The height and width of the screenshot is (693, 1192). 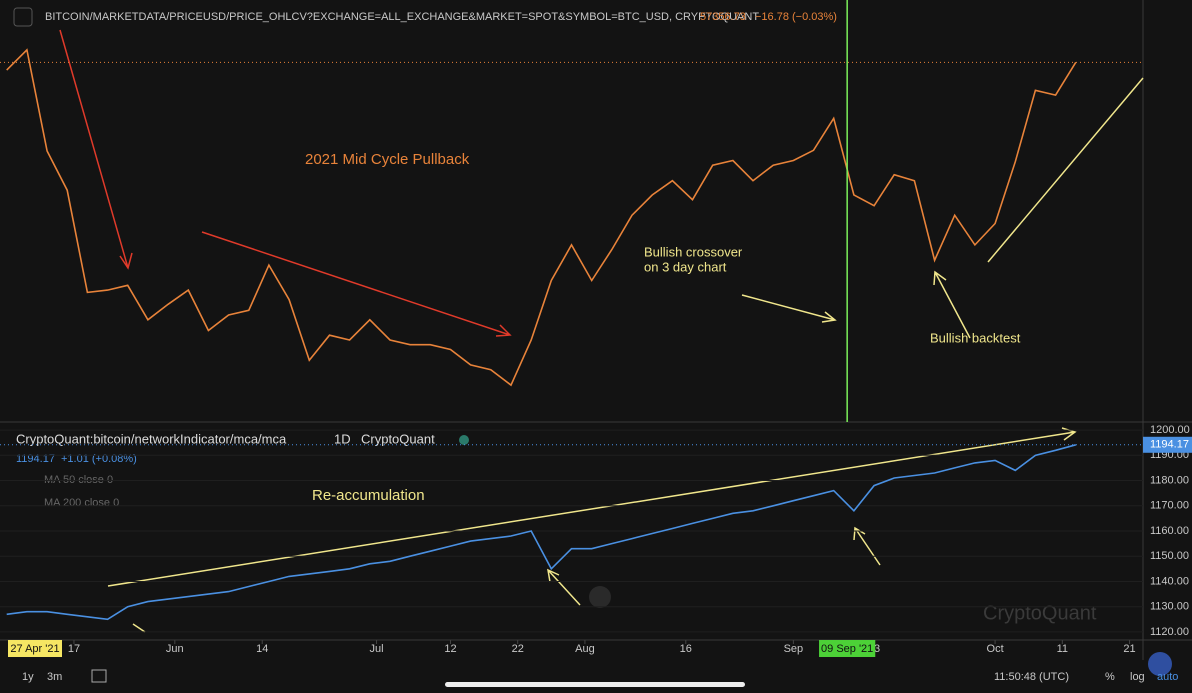 I want to click on x-tick-label: Aug, so click(x=585, y=649).